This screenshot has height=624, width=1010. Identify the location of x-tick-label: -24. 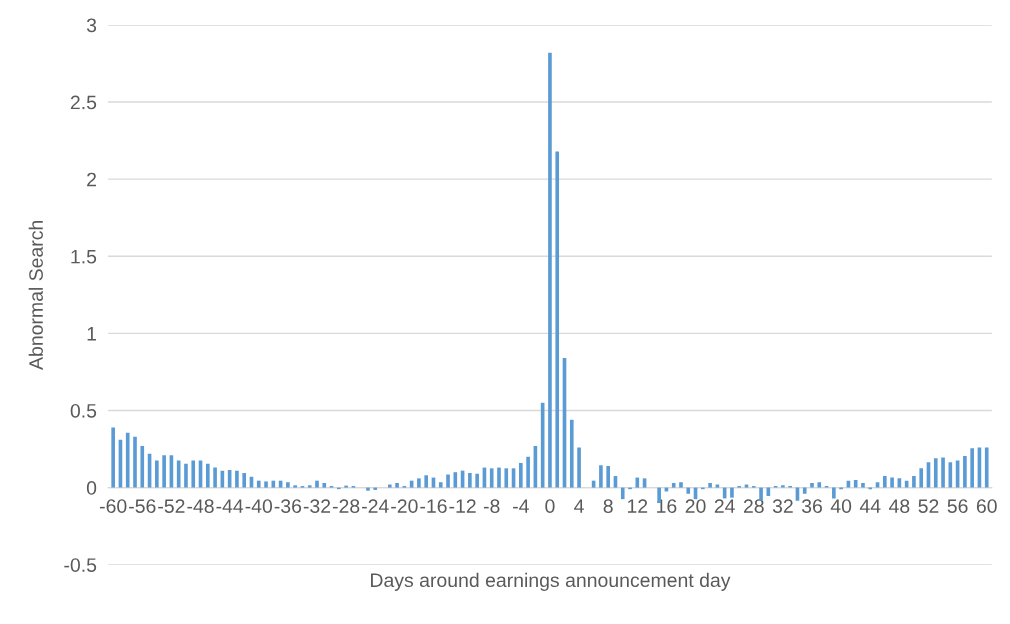
(375, 506).